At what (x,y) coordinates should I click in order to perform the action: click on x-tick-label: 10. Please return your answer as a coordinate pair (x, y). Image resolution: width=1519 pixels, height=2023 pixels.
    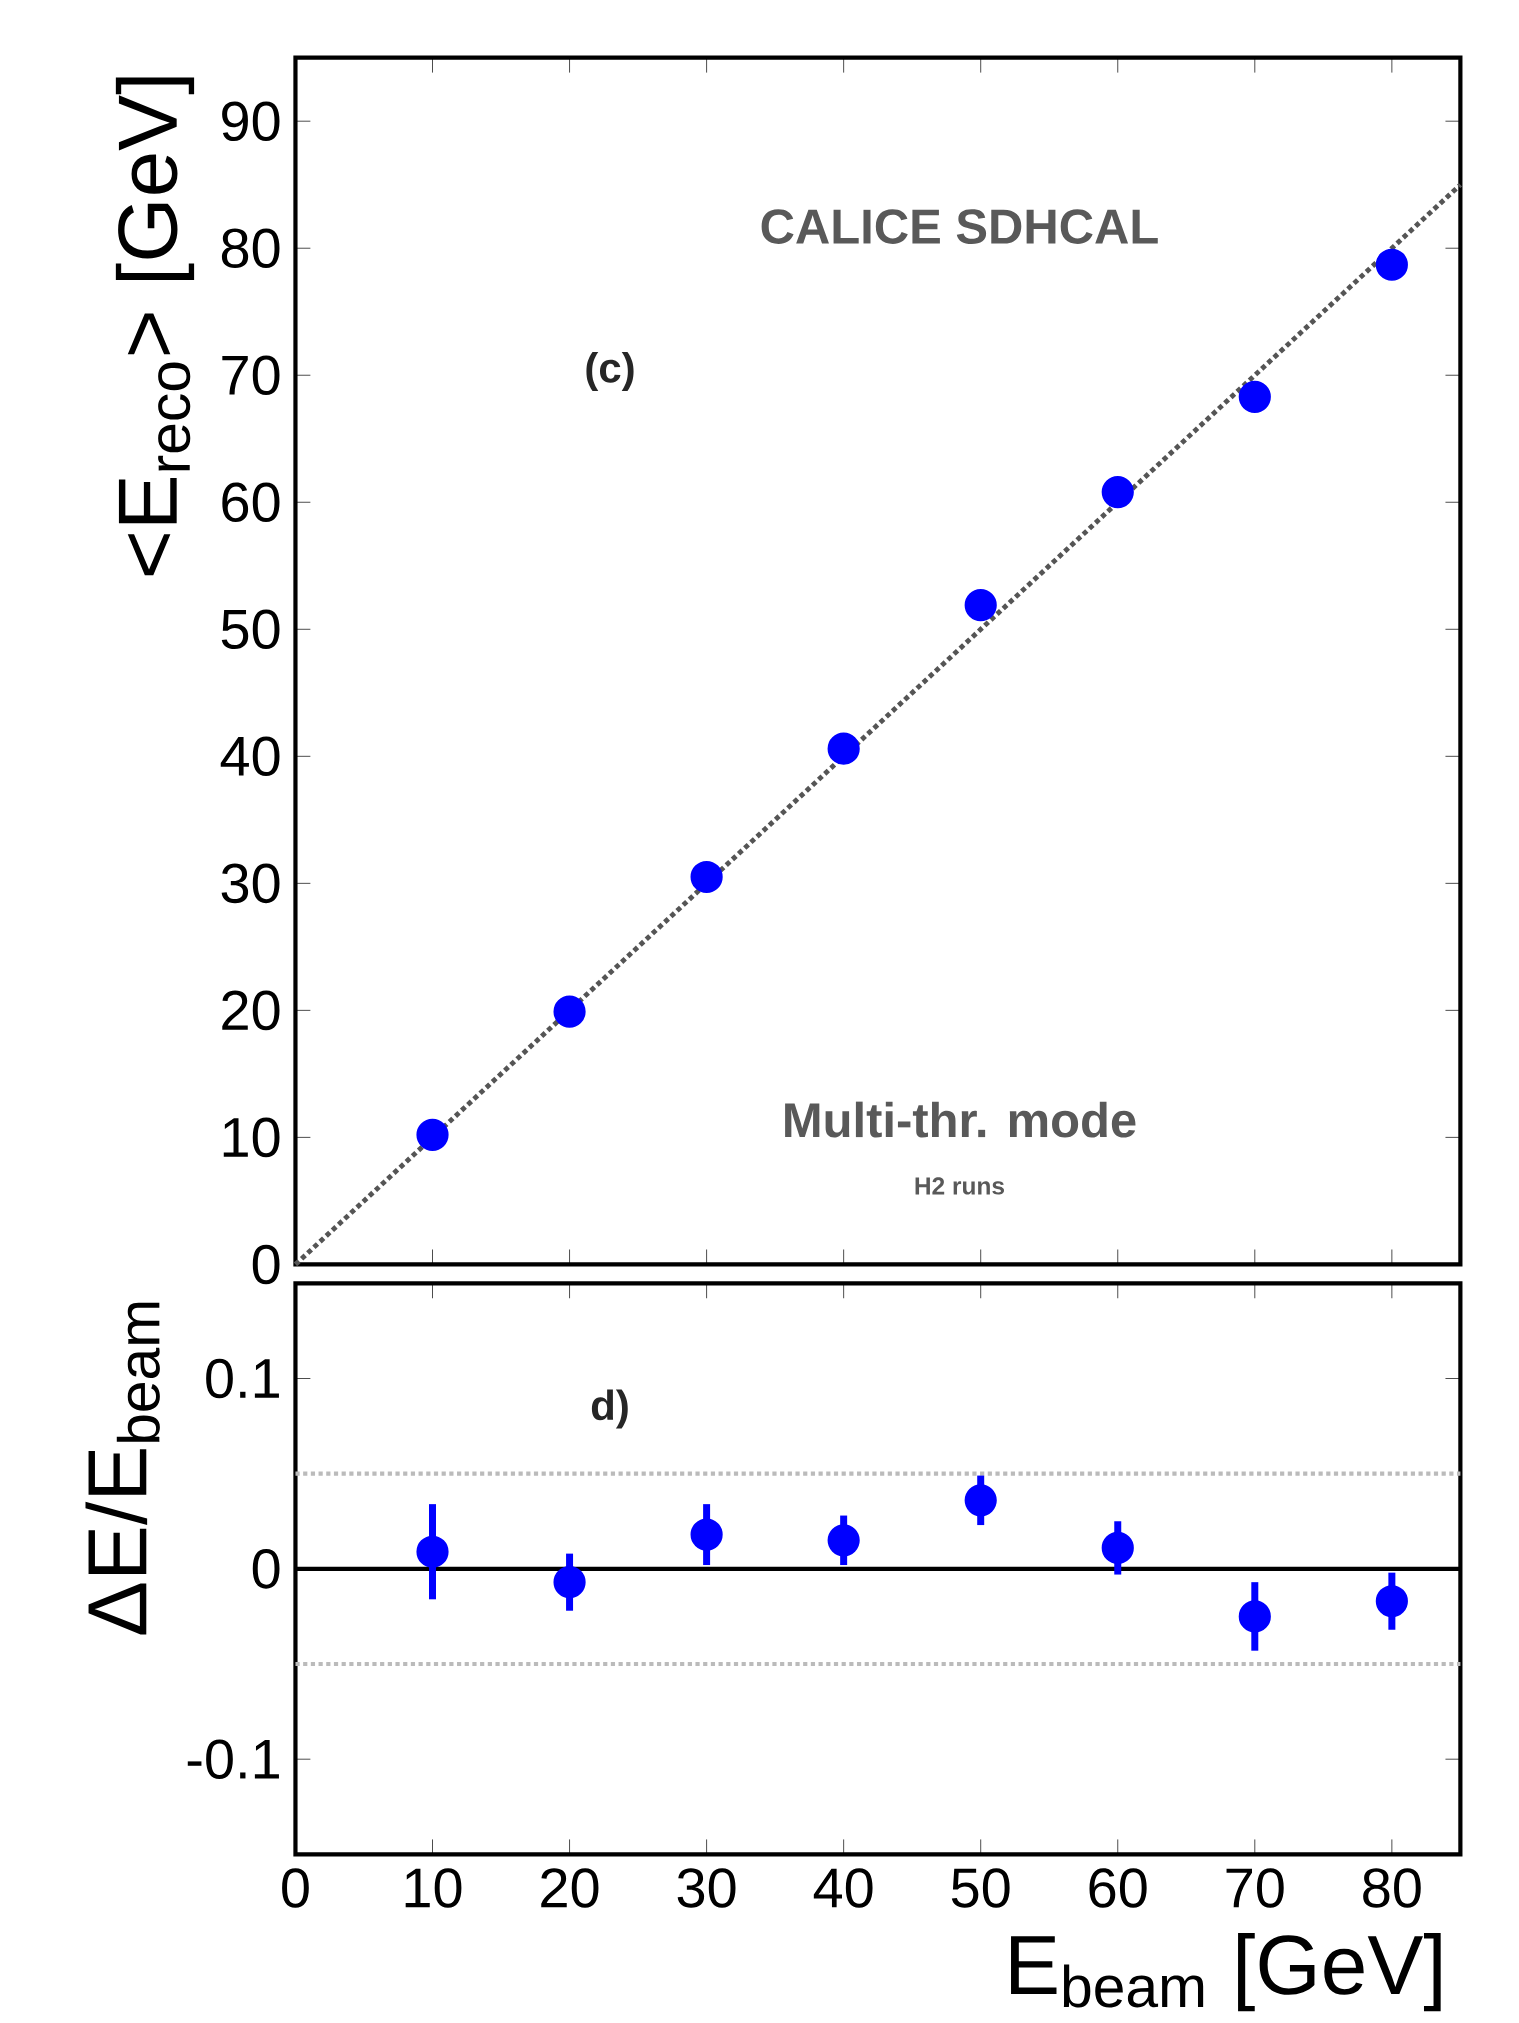
    Looking at the image, I should click on (433, 1888).